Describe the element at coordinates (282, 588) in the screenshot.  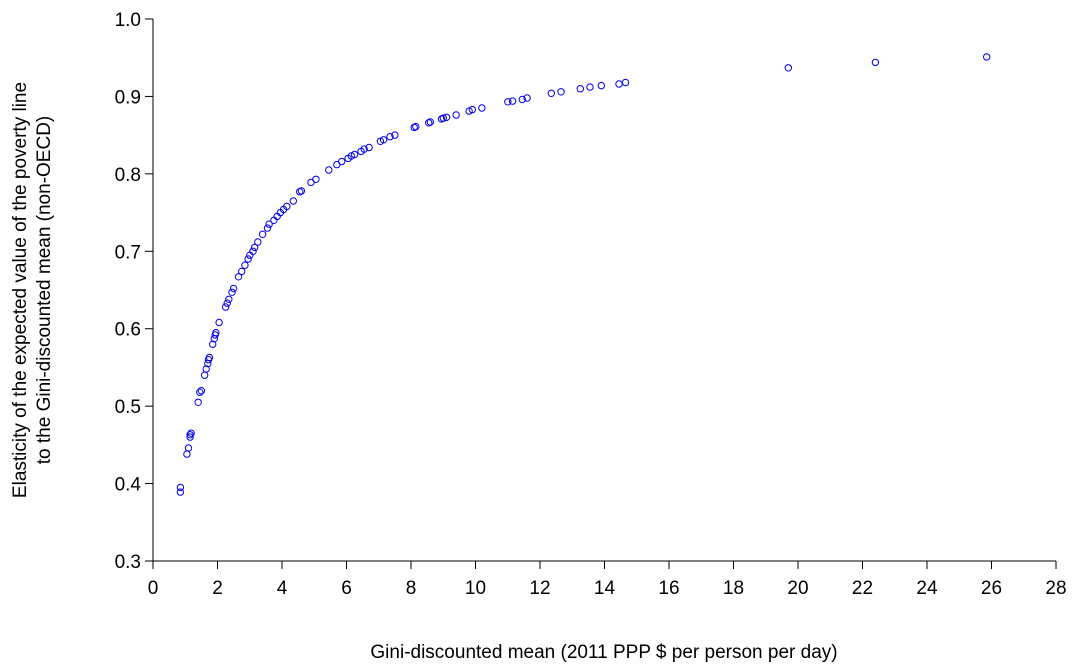
I see `x-tick-label: 4` at that location.